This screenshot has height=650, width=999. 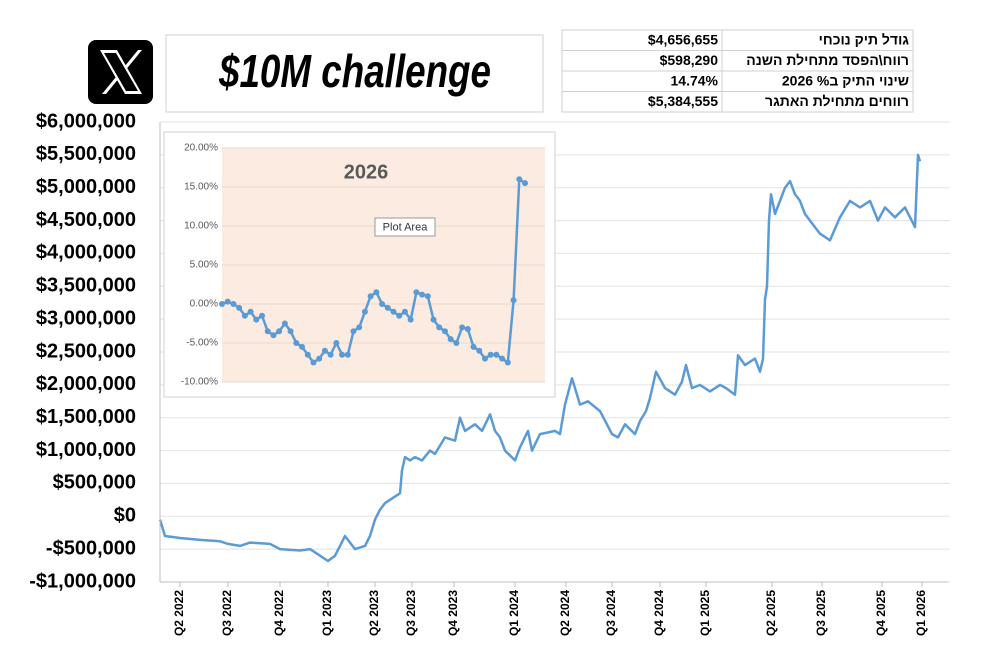 What do you see at coordinates (201, 226) in the screenshot?
I see `y-tick-label: 10.00%` at bounding box center [201, 226].